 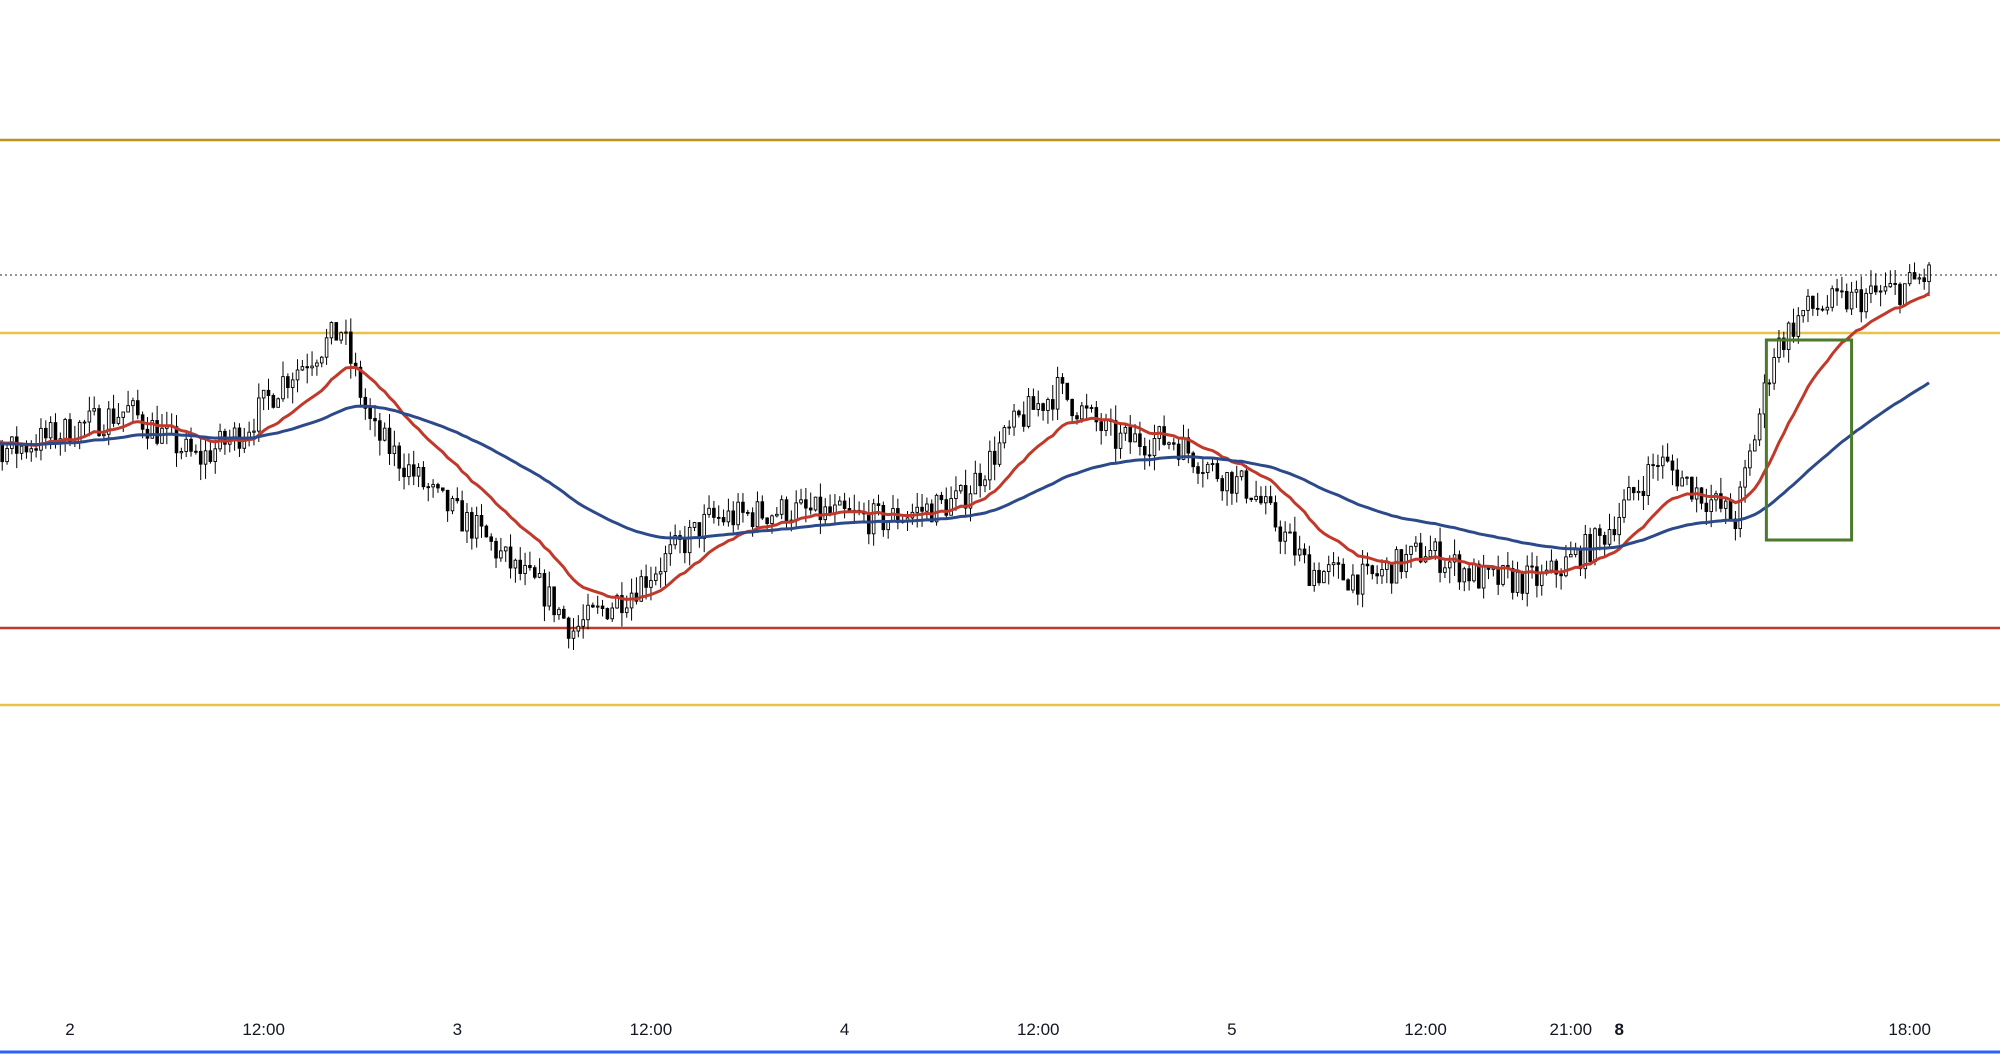 What do you see at coordinates (1618, 1029) in the screenshot?
I see `x-tick-label: 8` at bounding box center [1618, 1029].